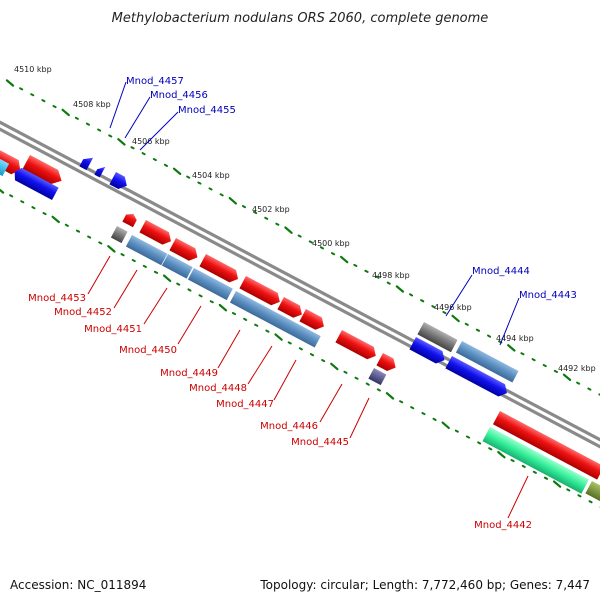  What do you see at coordinates (391, 275) in the screenshot?
I see `tick-label: 4498 kbp` at bounding box center [391, 275].